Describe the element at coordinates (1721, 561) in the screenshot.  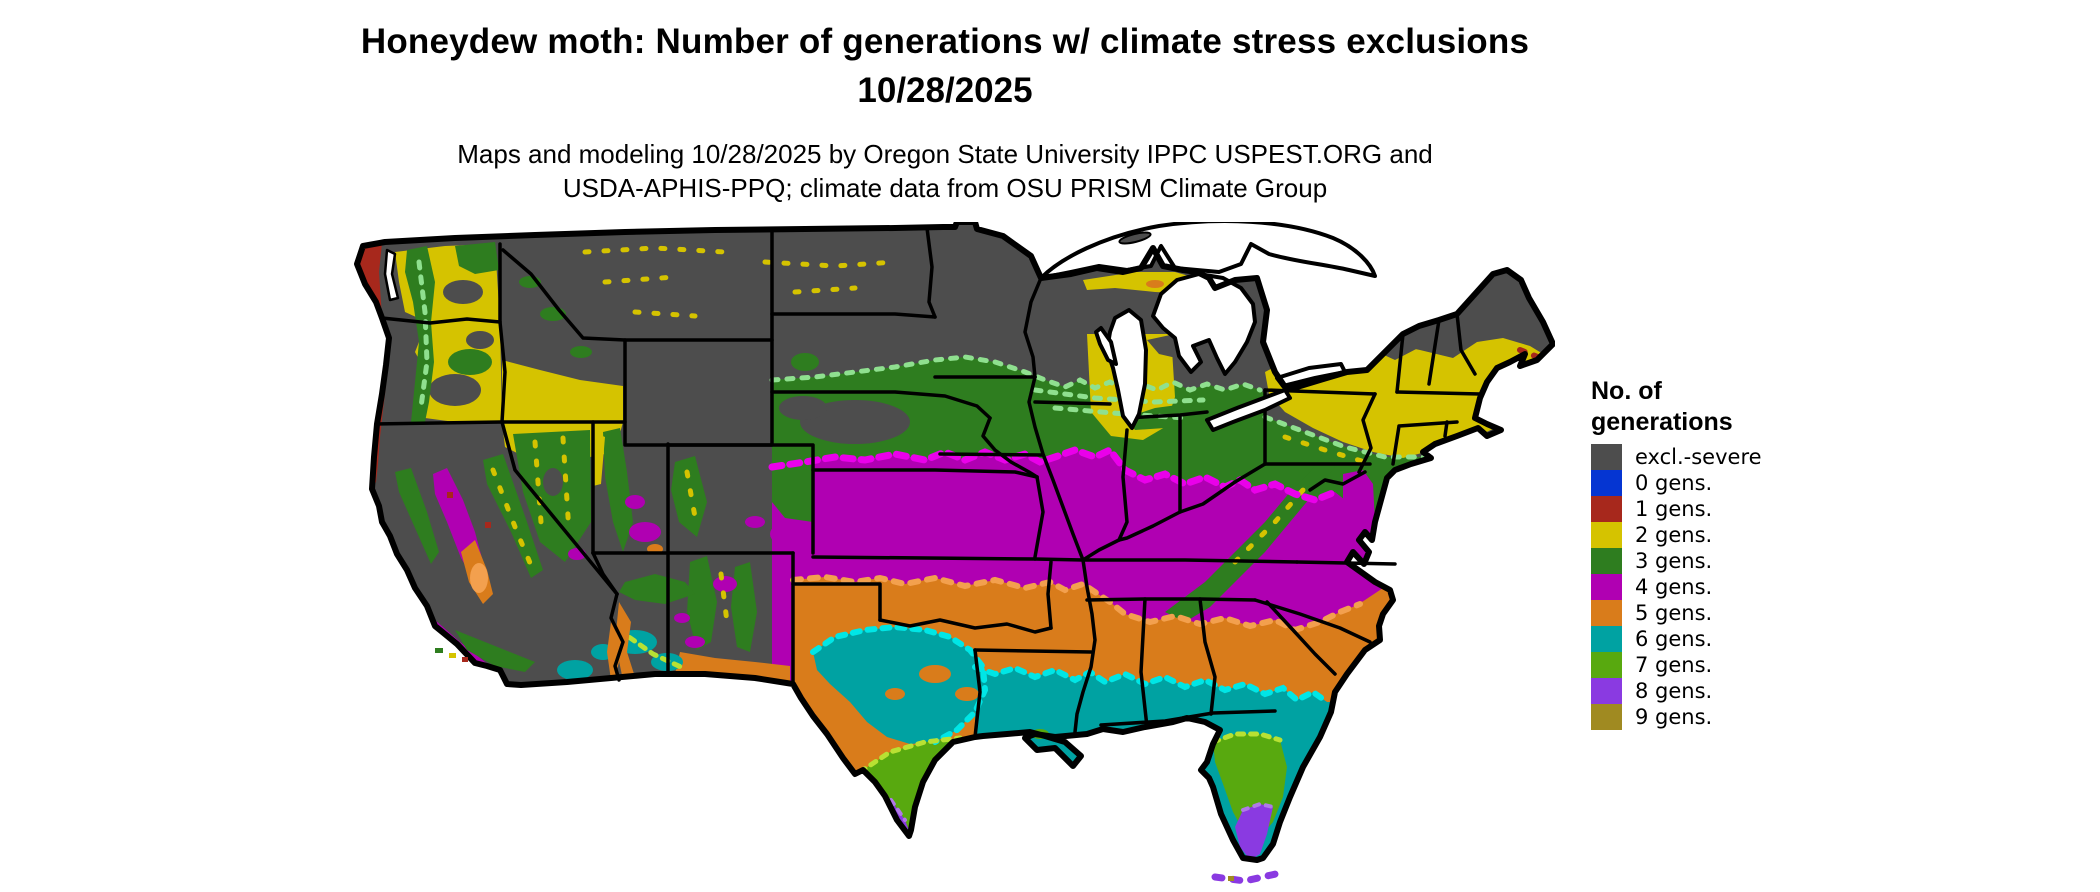
I see `legend-item: 3 gens.` at that location.